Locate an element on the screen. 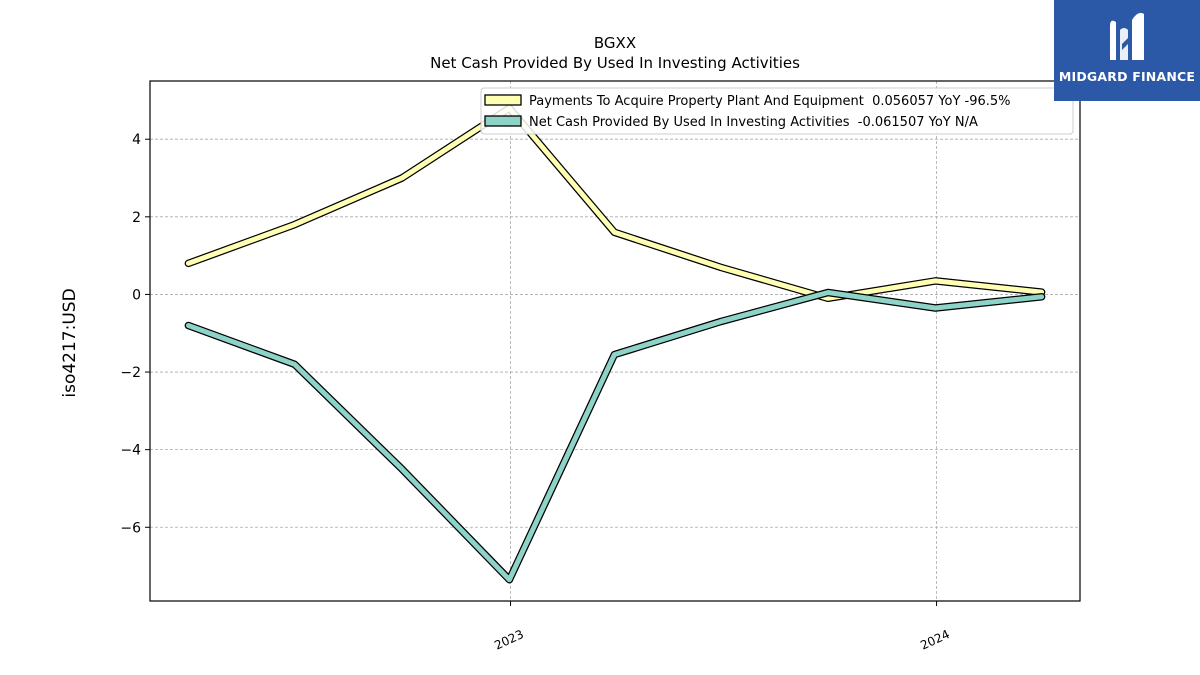 This screenshot has height=675, width=1200. chart-title: BGXX is located at coordinates (615, 43).